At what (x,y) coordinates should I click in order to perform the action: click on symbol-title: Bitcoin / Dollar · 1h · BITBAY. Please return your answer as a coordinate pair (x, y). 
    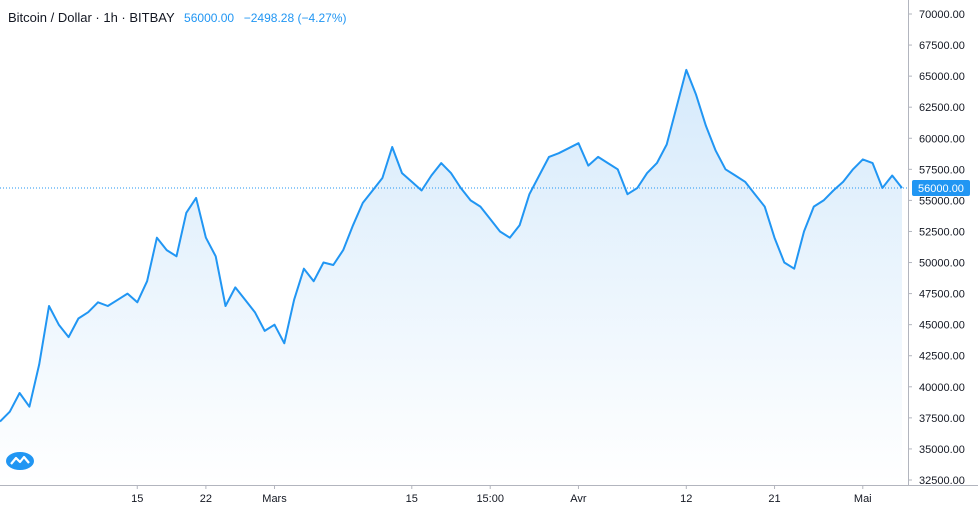
    Looking at the image, I should click on (91, 17).